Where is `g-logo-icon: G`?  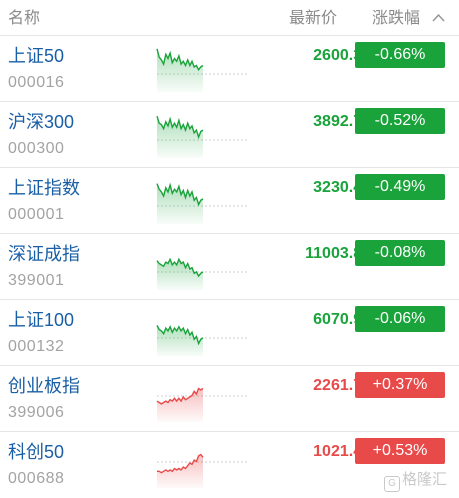
g-logo-icon: G is located at coordinates (392, 484).